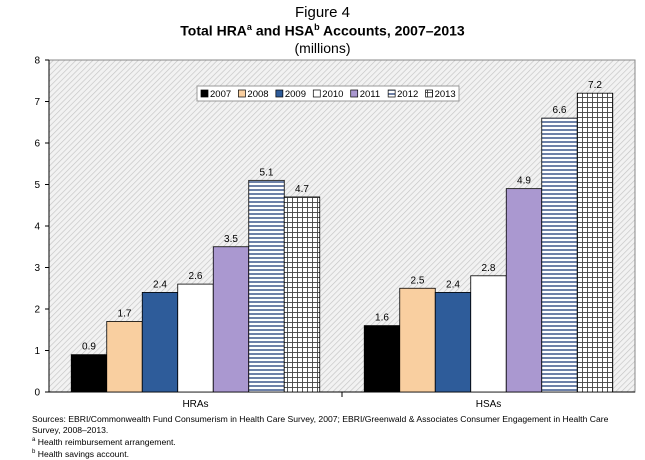 The image size is (645, 460). Describe the element at coordinates (37, 310) in the screenshot. I see `y-tick-label: 2` at that location.